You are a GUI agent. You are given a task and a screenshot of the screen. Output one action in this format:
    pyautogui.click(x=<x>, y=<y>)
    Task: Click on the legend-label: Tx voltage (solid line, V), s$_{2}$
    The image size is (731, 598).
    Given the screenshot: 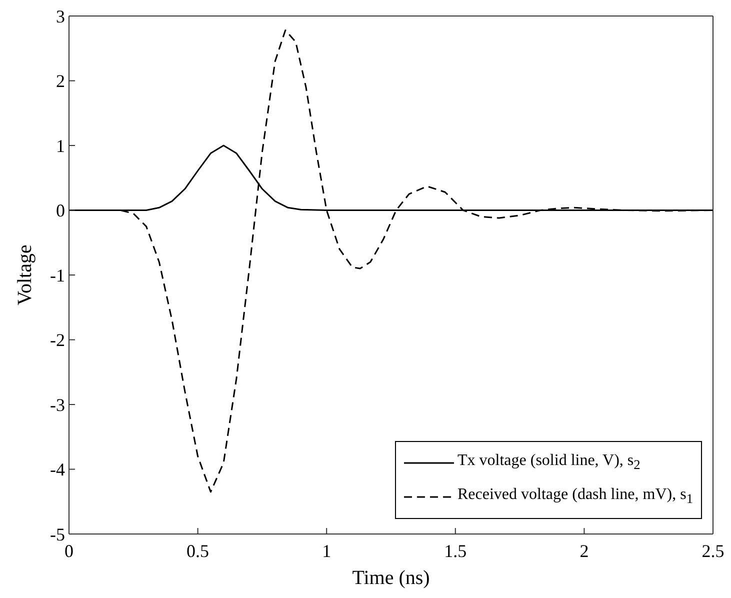 What is the action you would take?
    pyautogui.click(x=549, y=462)
    